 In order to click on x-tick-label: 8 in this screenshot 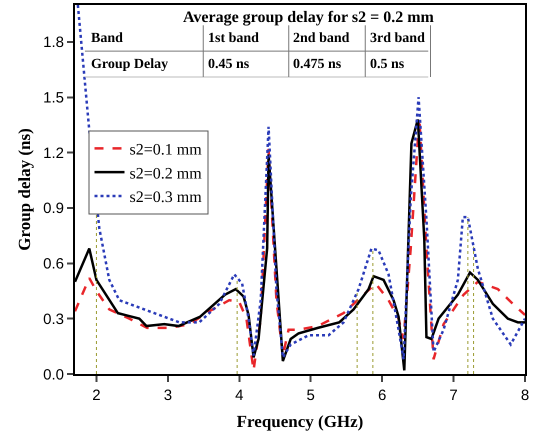, I will do `click(525, 395)`.